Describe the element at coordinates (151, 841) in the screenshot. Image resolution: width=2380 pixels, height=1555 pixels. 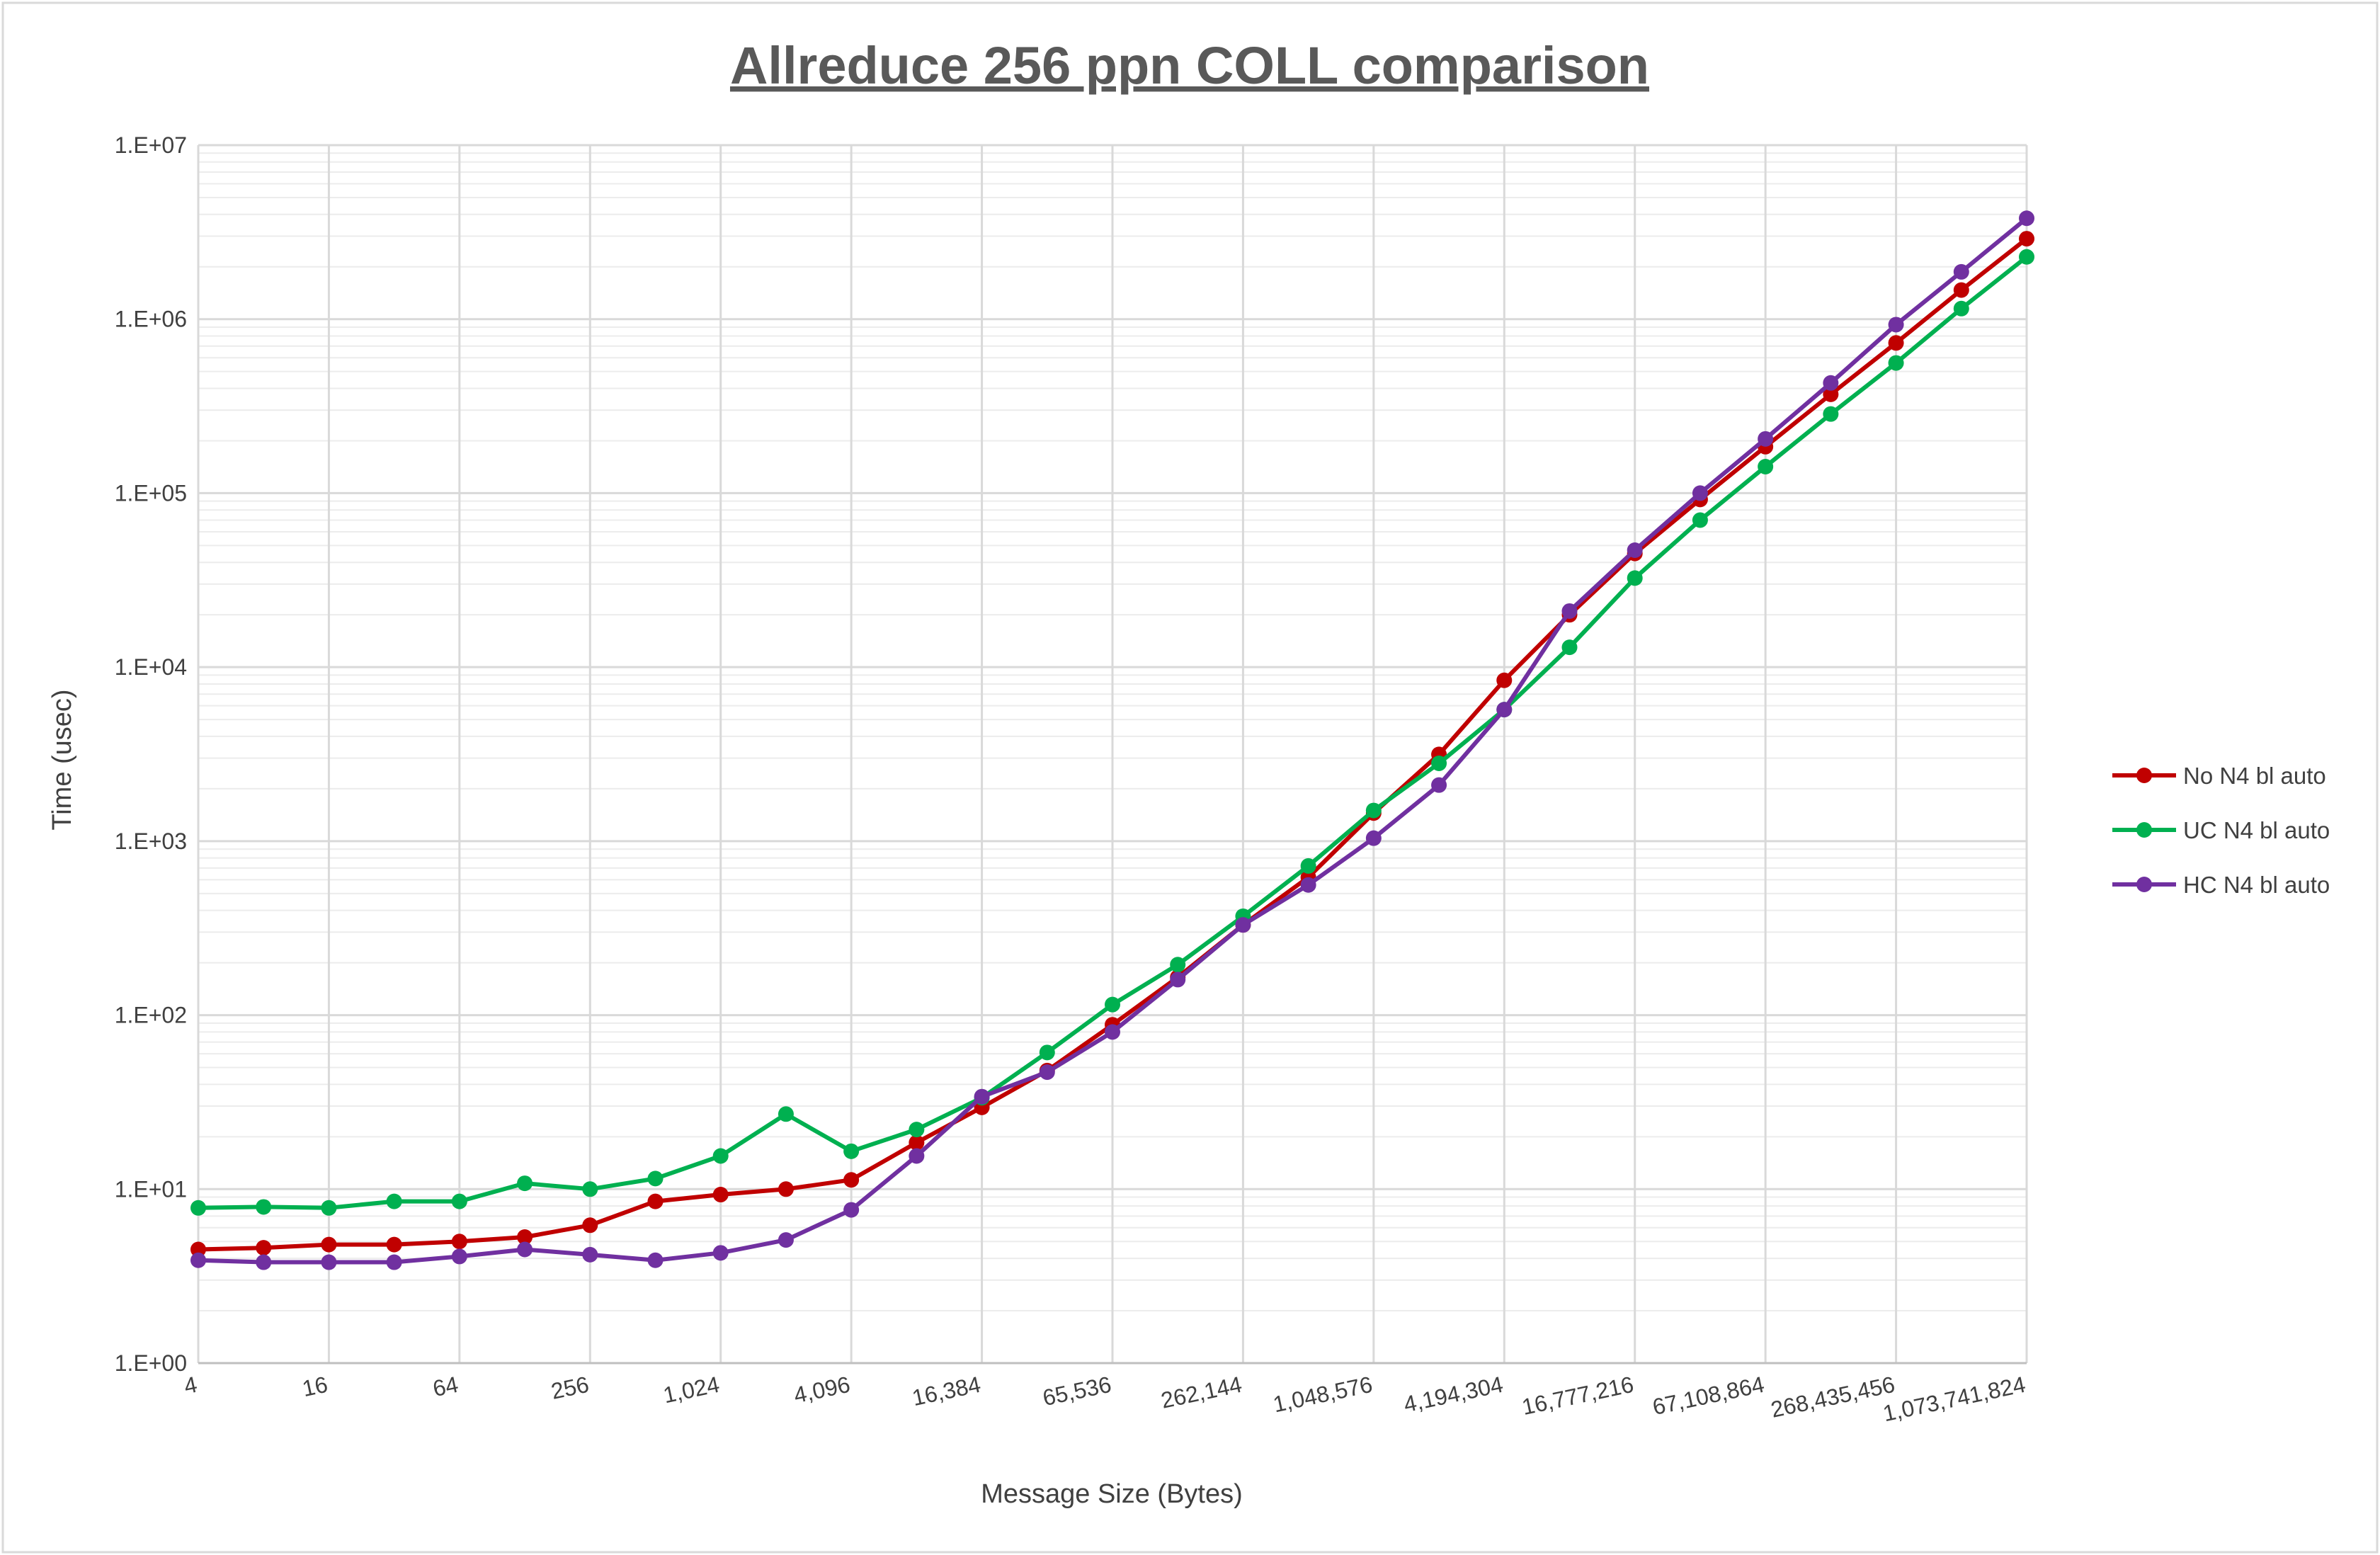
I see `y-tick-label: 1.E+03` at that location.